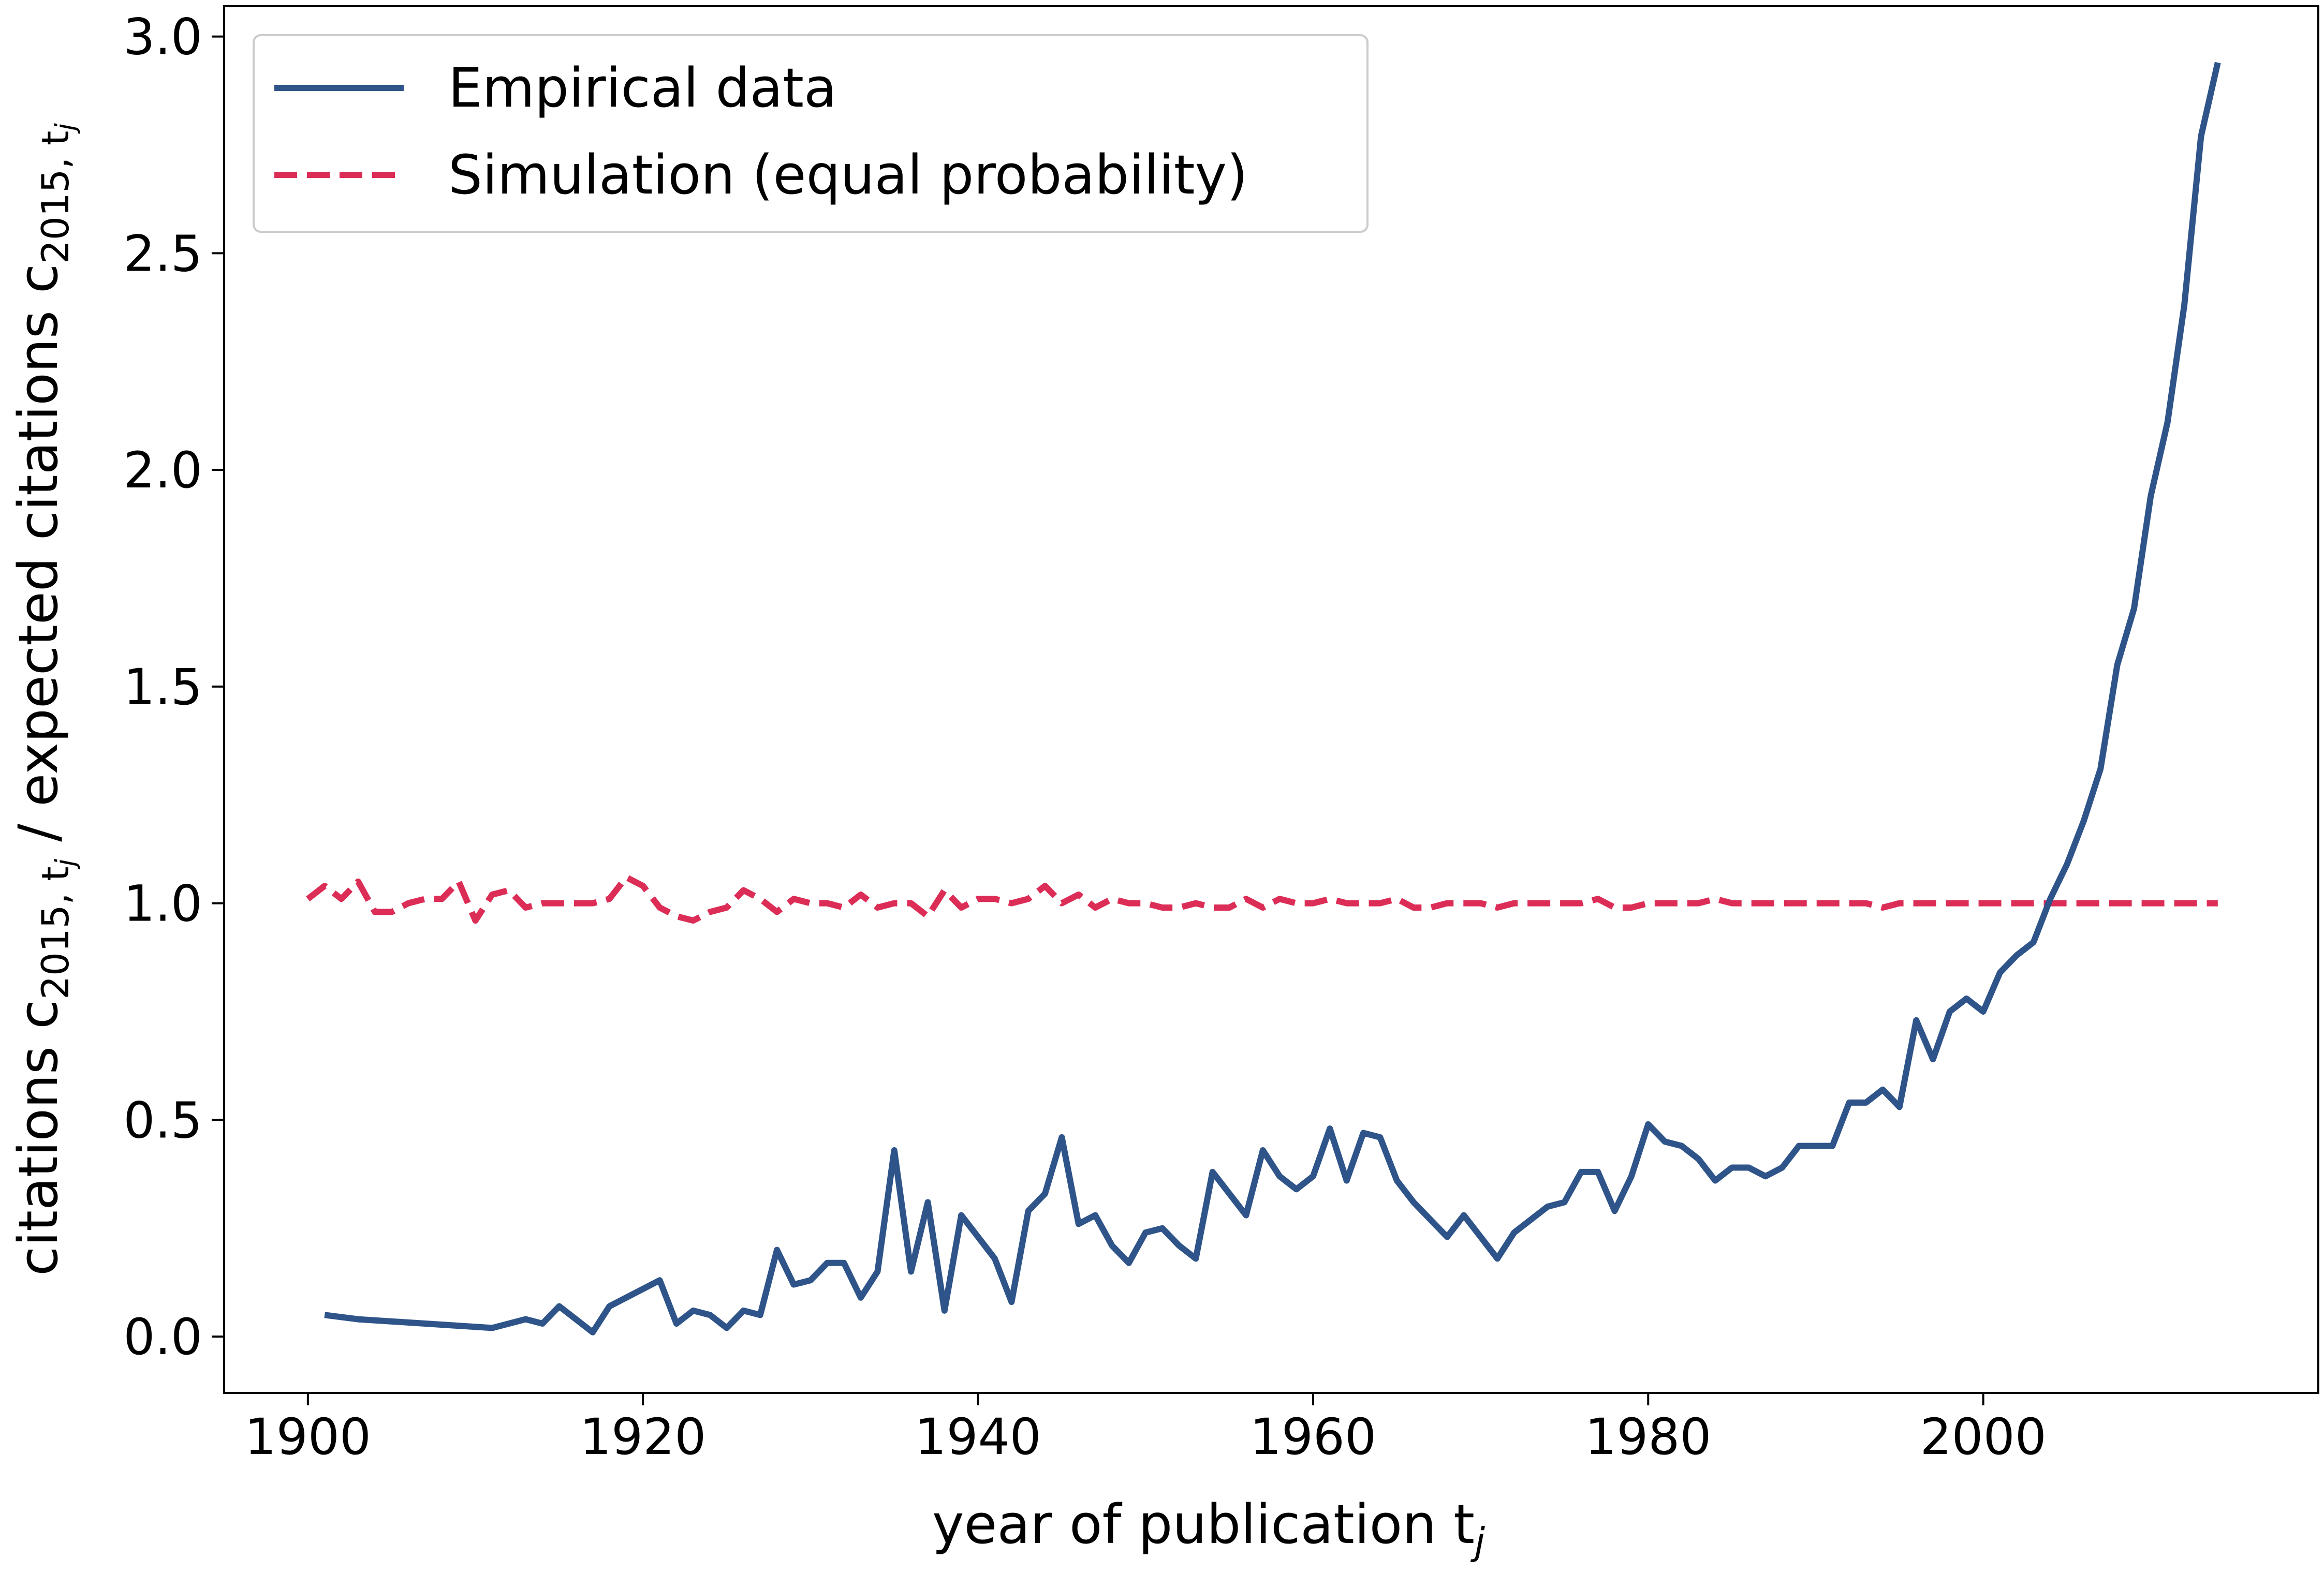  I want to click on legend-label-simulation: Simulation (equal probability), so click(848, 174).